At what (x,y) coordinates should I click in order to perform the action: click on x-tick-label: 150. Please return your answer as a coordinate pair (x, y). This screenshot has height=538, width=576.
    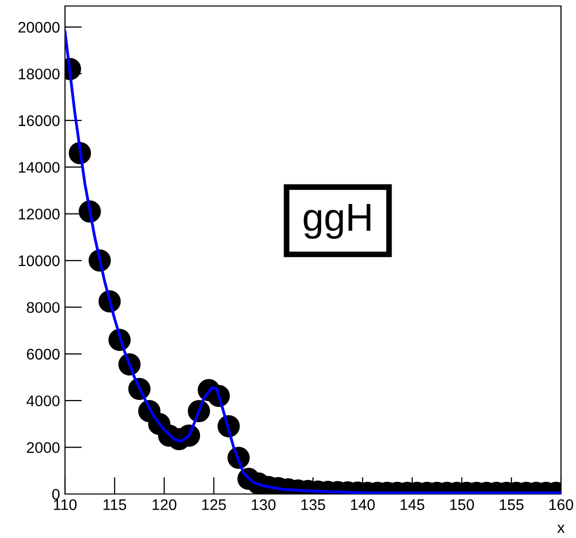
    Looking at the image, I should click on (462, 504).